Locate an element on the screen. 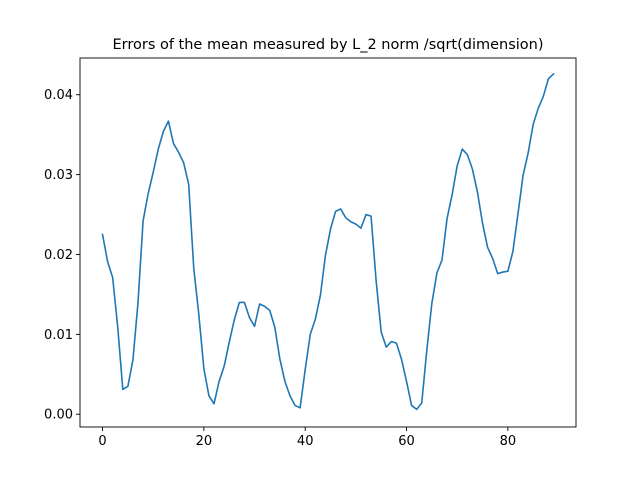  y-tick-label: 0.00 is located at coordinates (58, 415).